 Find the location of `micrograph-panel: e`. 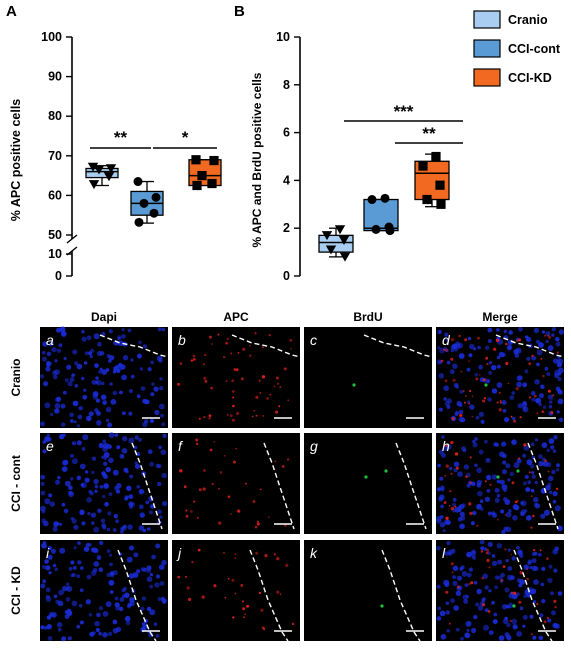

micrograph-panel: e is located at coordinates (104, 483).